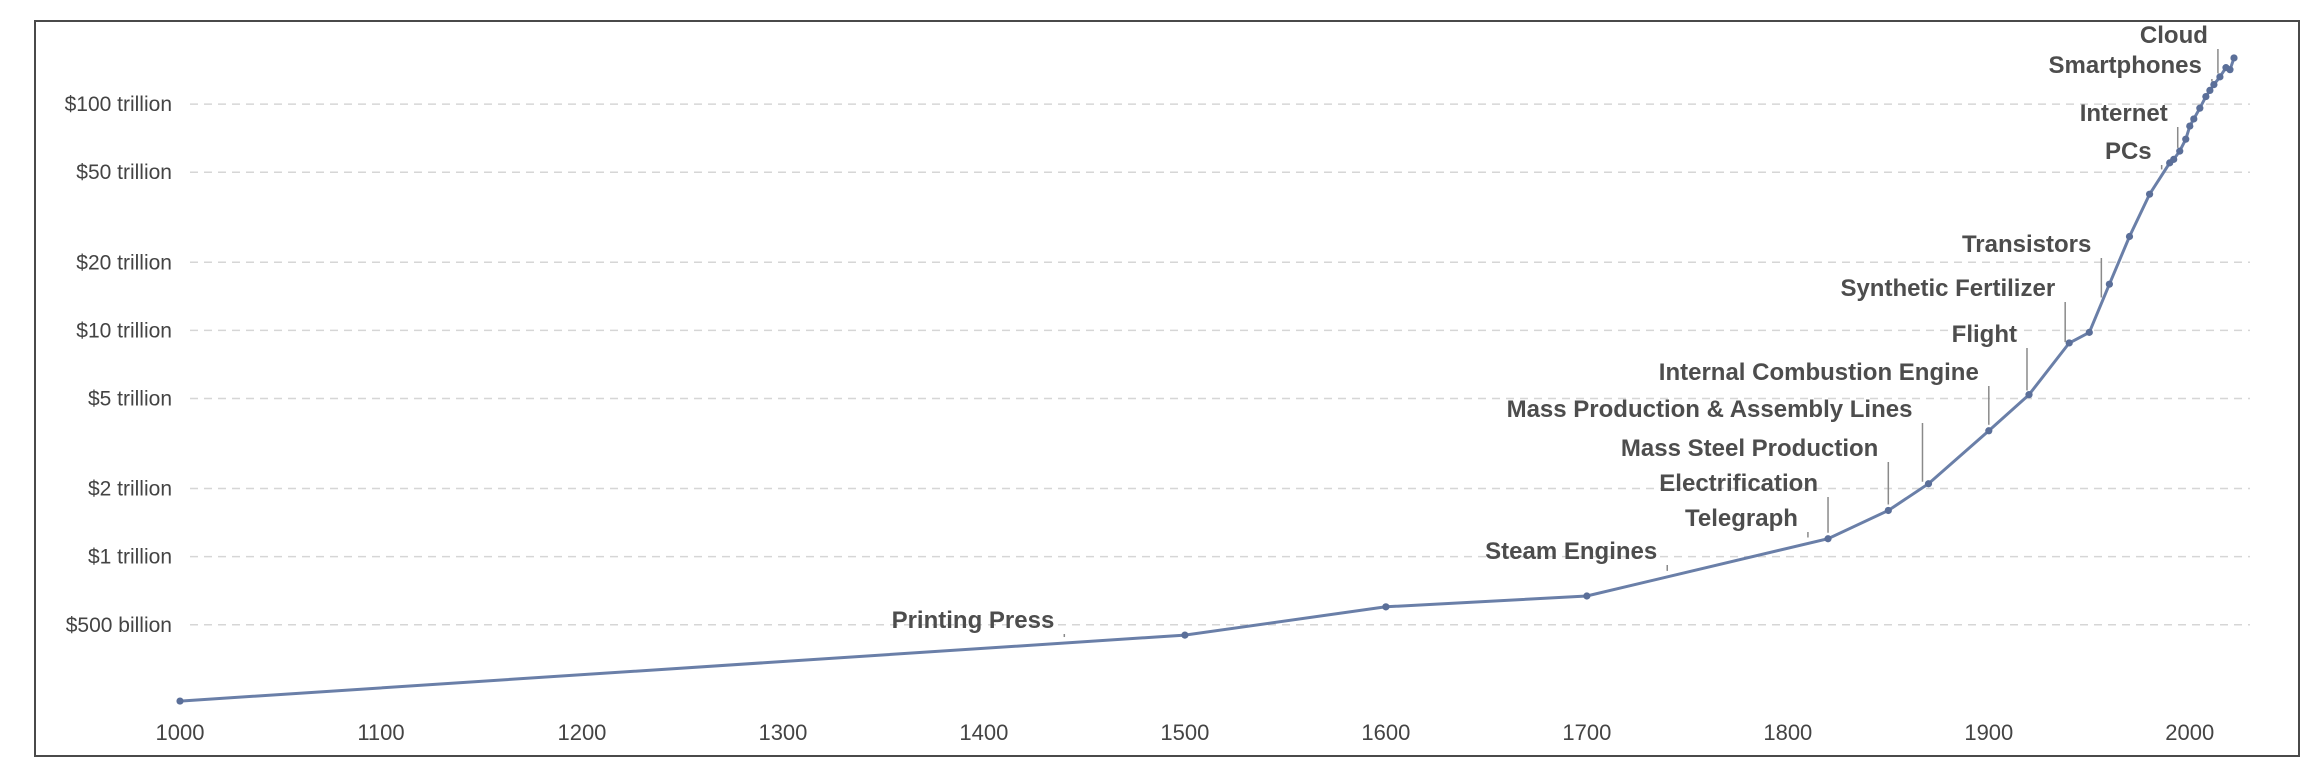 This screenshot has width=2318, height=770. Describe the element at coordinates (1571, 551) in the screenshot. I see `annotation-label: Steam Engines` at that location.